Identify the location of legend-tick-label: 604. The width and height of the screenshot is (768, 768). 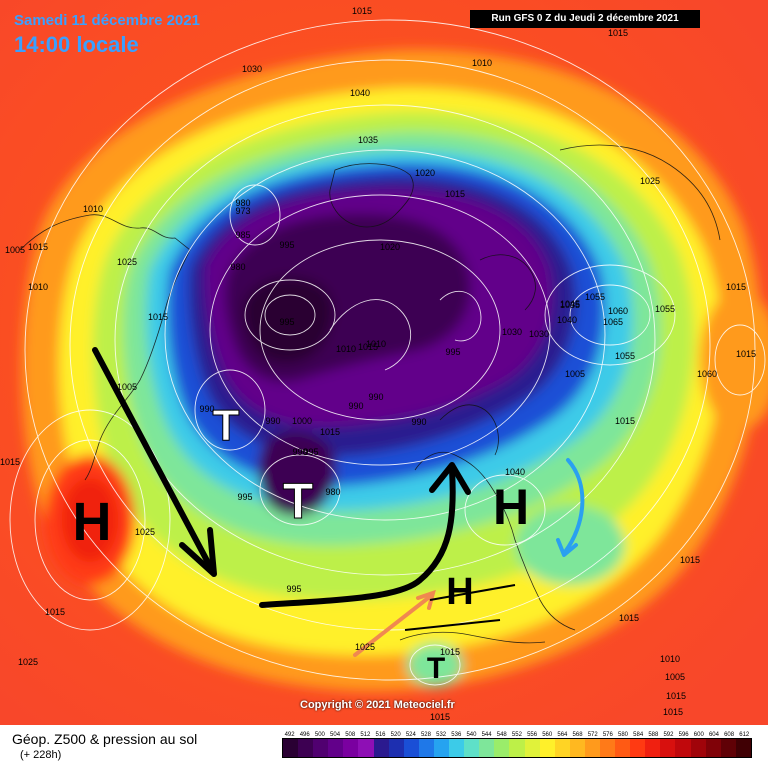
(713, 735).